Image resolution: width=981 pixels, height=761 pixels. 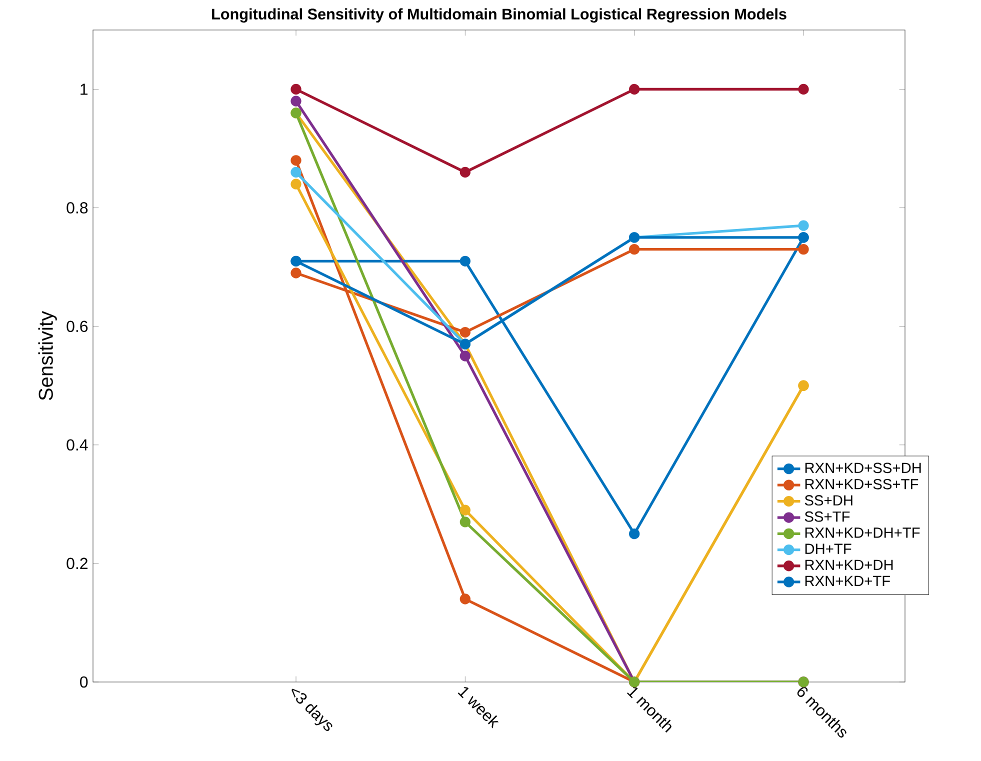 What do you see at coordinates (861, 484) in the screenshot?
I see `legend-label: RXN+KD+SS+TF` at bounding box center [861, 484].